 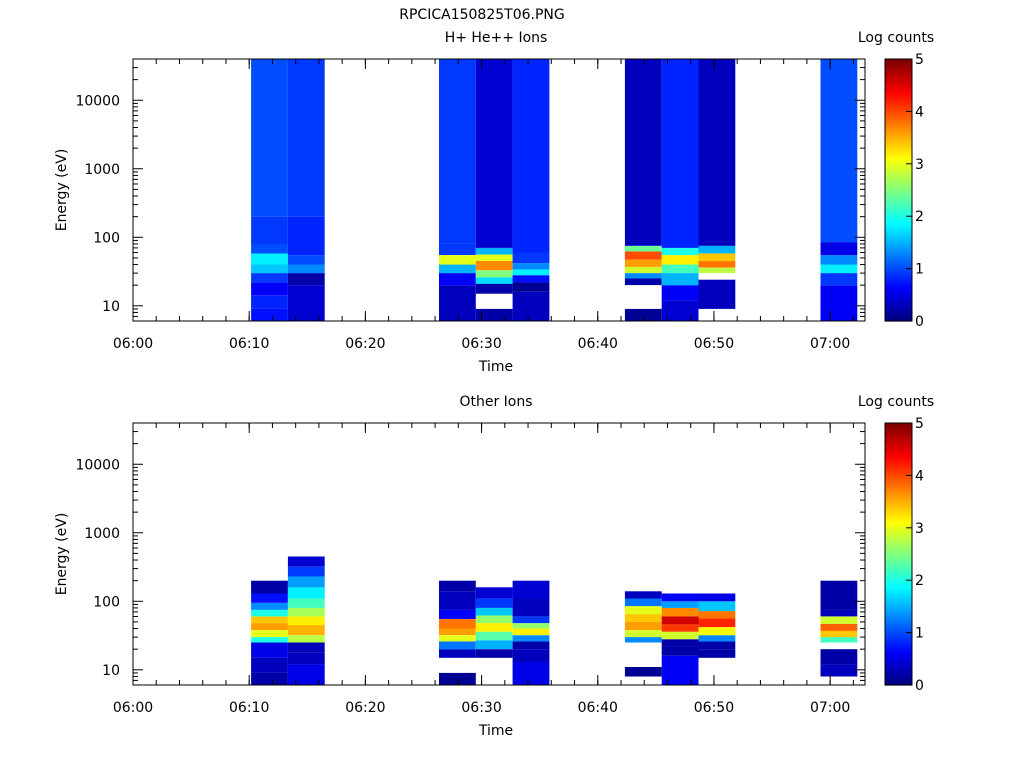 I want to click on colorbar: 0 1 2 3 4 5, so click(x=904, y=555).